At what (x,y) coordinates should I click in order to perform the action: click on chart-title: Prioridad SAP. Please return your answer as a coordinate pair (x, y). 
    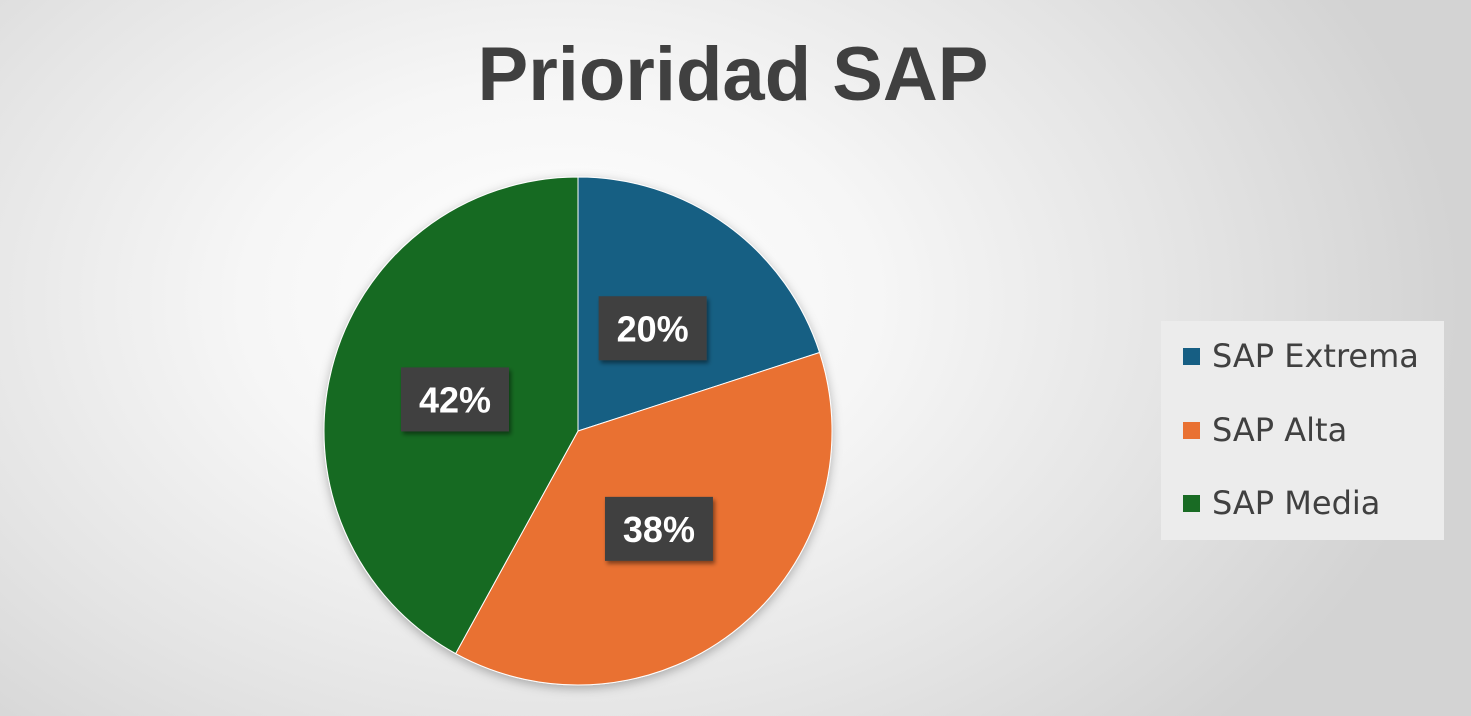
    Looking at the image, I should click on (733, 74).